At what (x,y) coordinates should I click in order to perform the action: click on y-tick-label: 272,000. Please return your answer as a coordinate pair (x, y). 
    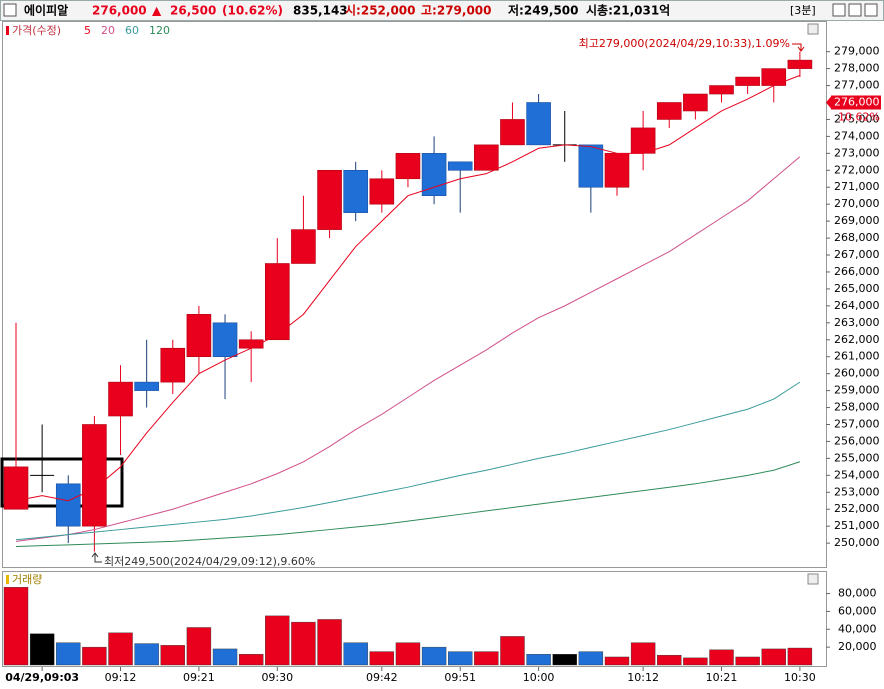
    Looking at the image, I should click on (857, 169).